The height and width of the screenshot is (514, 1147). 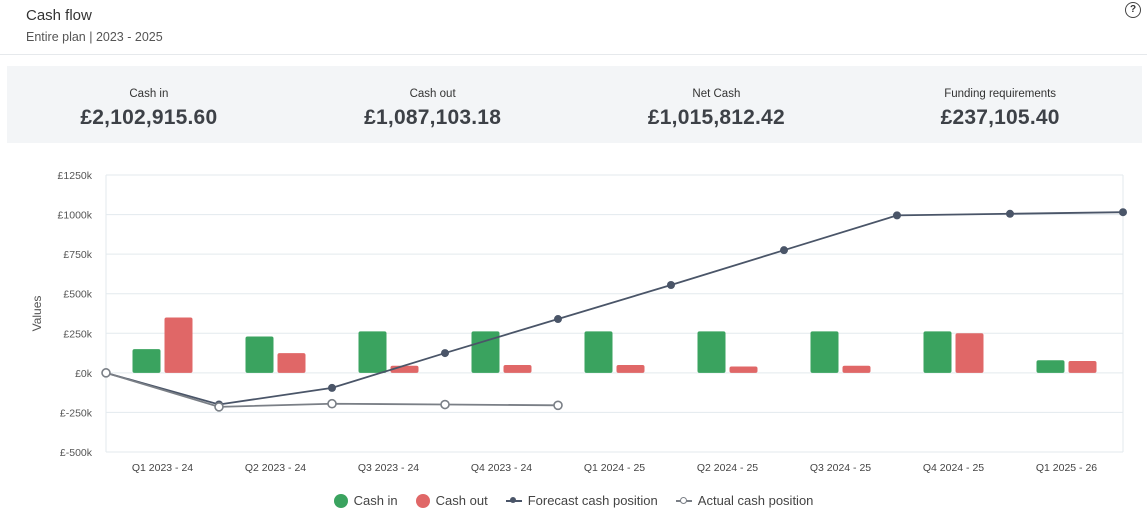 I want to click on x-tick-label: Q2 2024 - 25, so click(x=727, y=468).